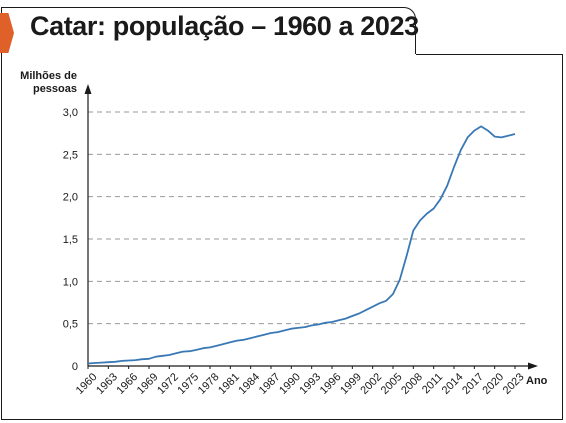 The width and height of the screenshot is (566, 423). Describe the element at coordinates (331, 384) in the screenshot. I see `x-tick-label: 1996` at that location.